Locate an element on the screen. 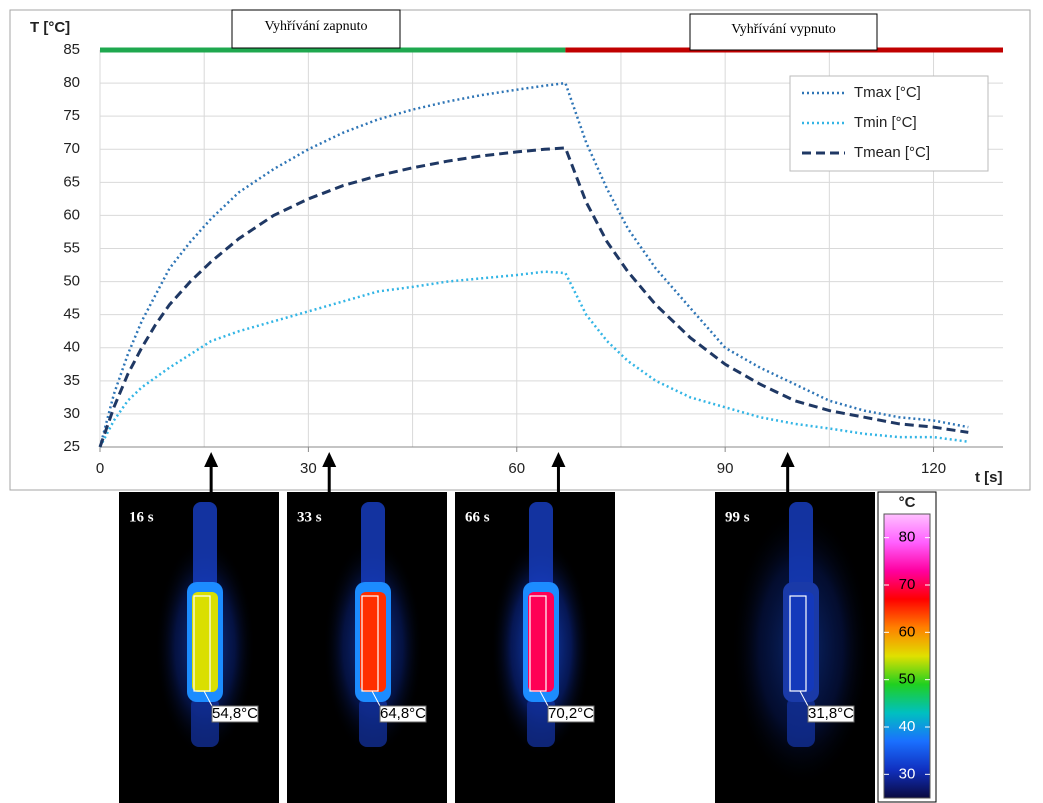 The image size is (1043, 803). thermogram: 70,2°C 66 s is located at coordinates (535, 647).